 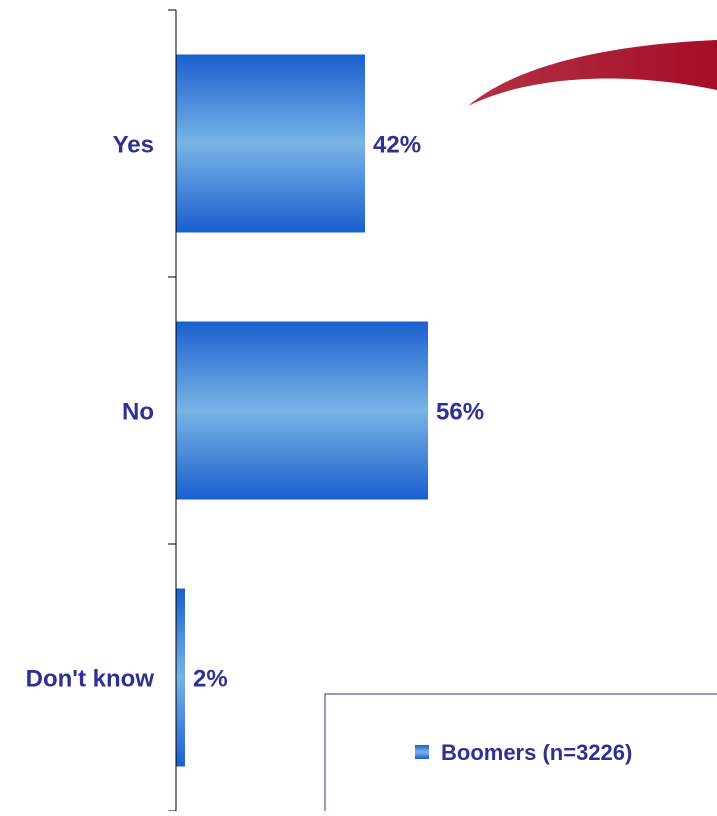 I want to click on category-label: Yes, so click(x=133, y=145).